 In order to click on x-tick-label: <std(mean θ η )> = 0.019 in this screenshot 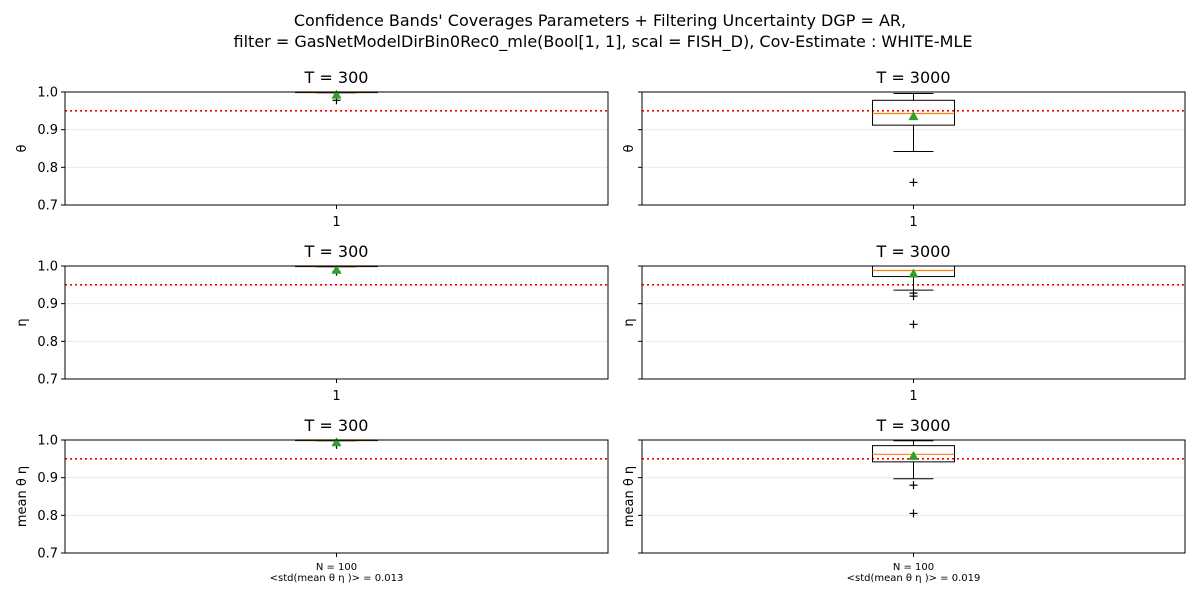, I will do `click(914, 578)`.